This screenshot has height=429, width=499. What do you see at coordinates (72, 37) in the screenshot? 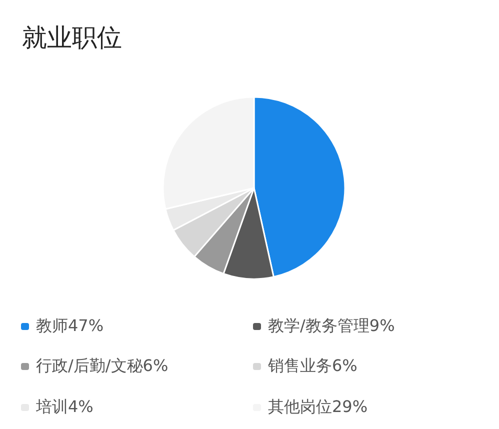
I see `chart-title: 就业职位` at bounding box center [72, 37].